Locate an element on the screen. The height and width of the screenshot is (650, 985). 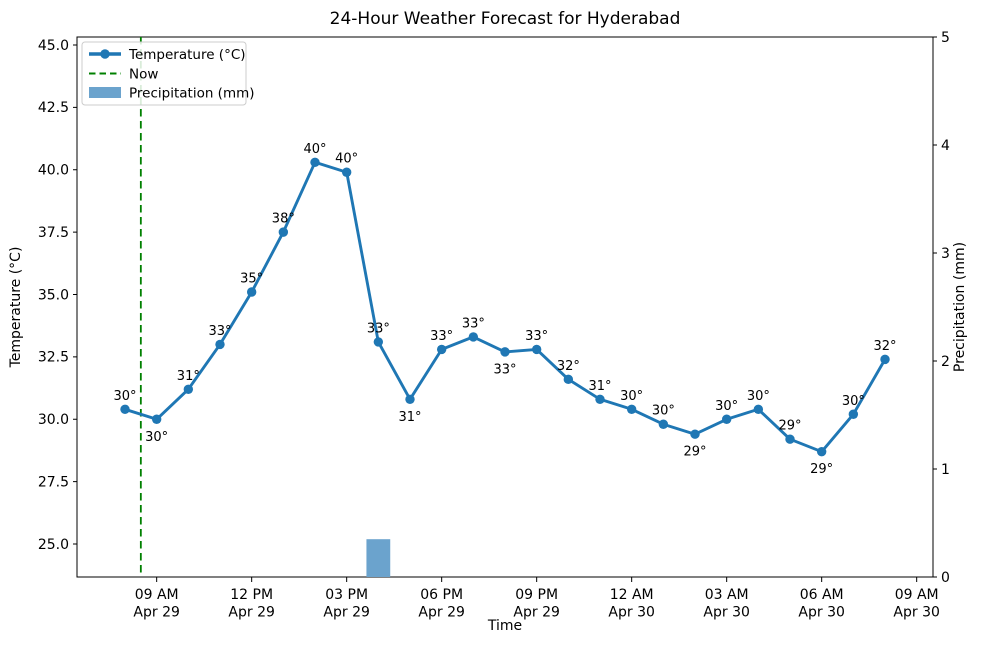
y-tick-label-right: 3 is located at coordinates (945, 254).